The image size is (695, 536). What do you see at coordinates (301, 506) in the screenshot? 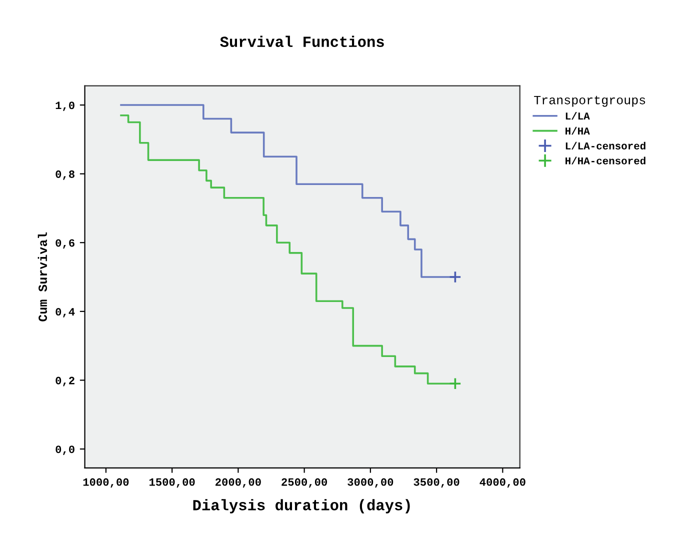
I see `x-axis-title: Dialysis duration (days)` at bounding box center [301, 506].